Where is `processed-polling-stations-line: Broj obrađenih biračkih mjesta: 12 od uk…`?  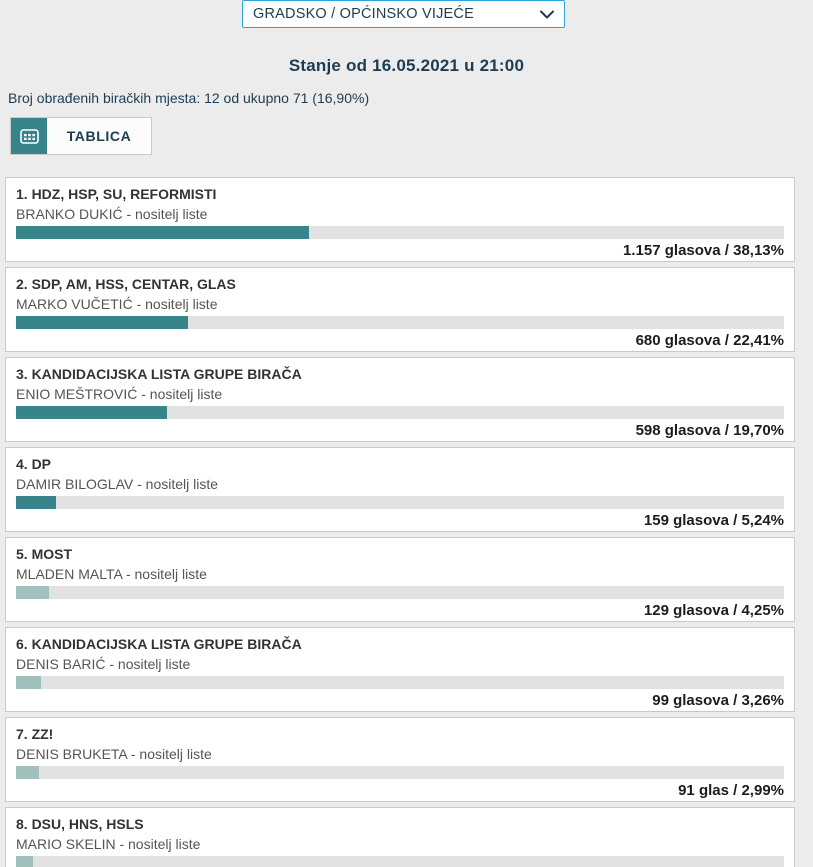
processed-polling-stations-line: Broj obrađenih biračkih mjesta: 12 od uk… is located at coordinates (189, 98).